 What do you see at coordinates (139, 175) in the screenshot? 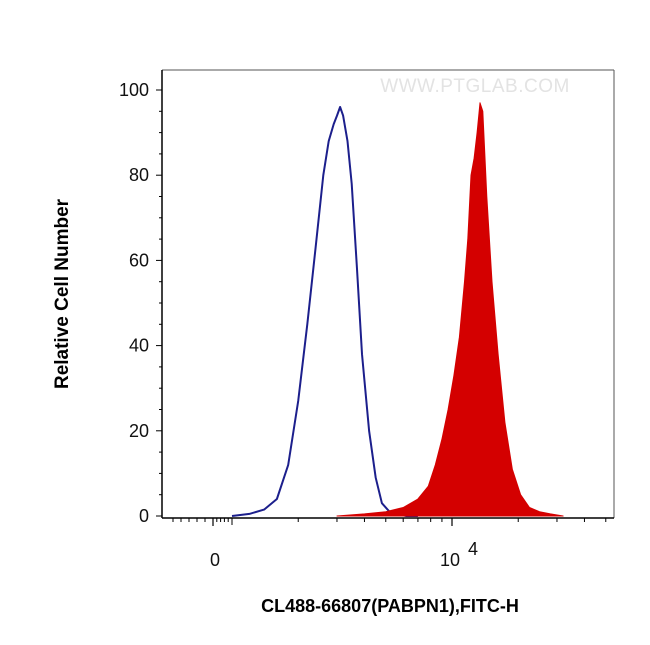
I see `y-tick-label-80: 80` at bounding box center [139, 175].